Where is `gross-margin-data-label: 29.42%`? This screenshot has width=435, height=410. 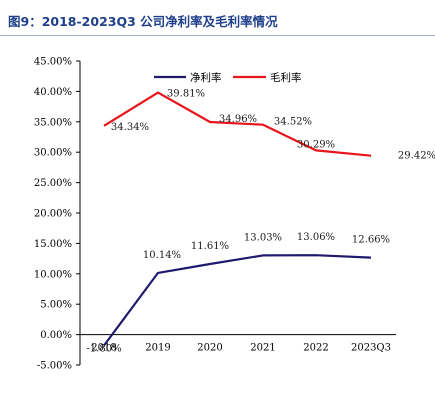 gross-margin-data-label: 29.42% is located at coordinates (416, 156).